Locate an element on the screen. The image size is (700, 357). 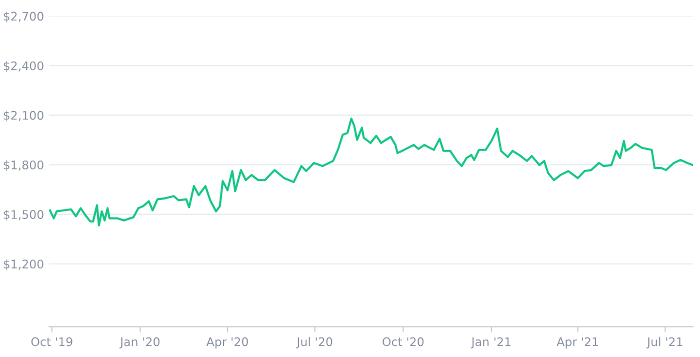
y-tick-label: $1,500 is located at coordinates (24, 215).